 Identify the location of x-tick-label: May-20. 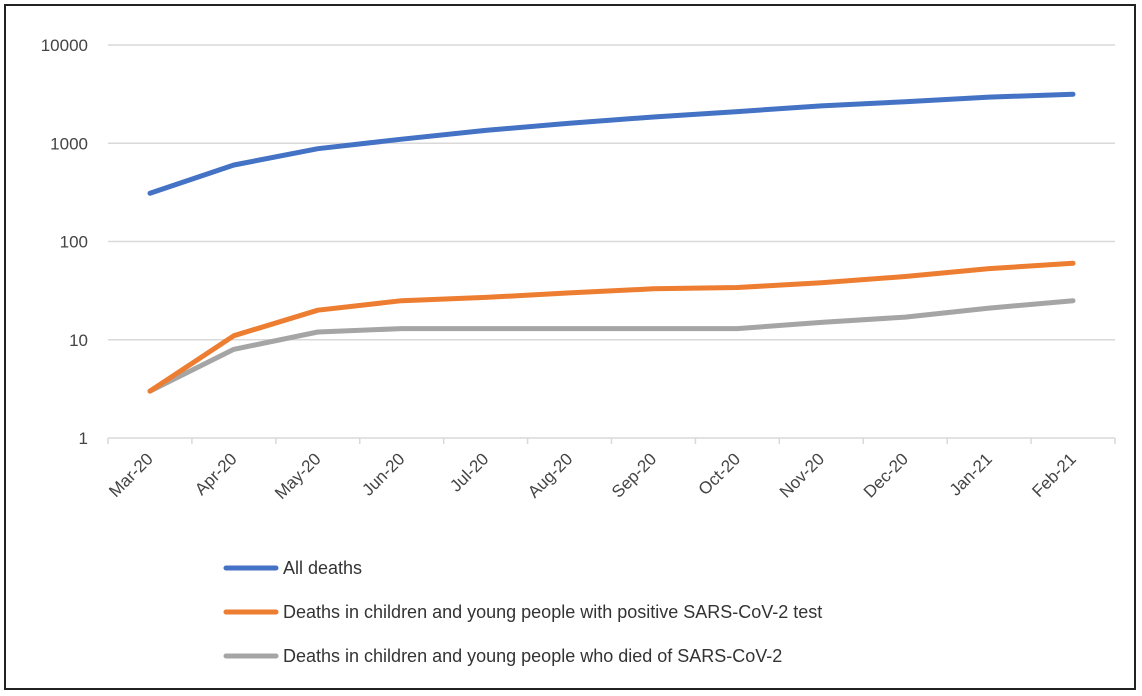
(298, 476).